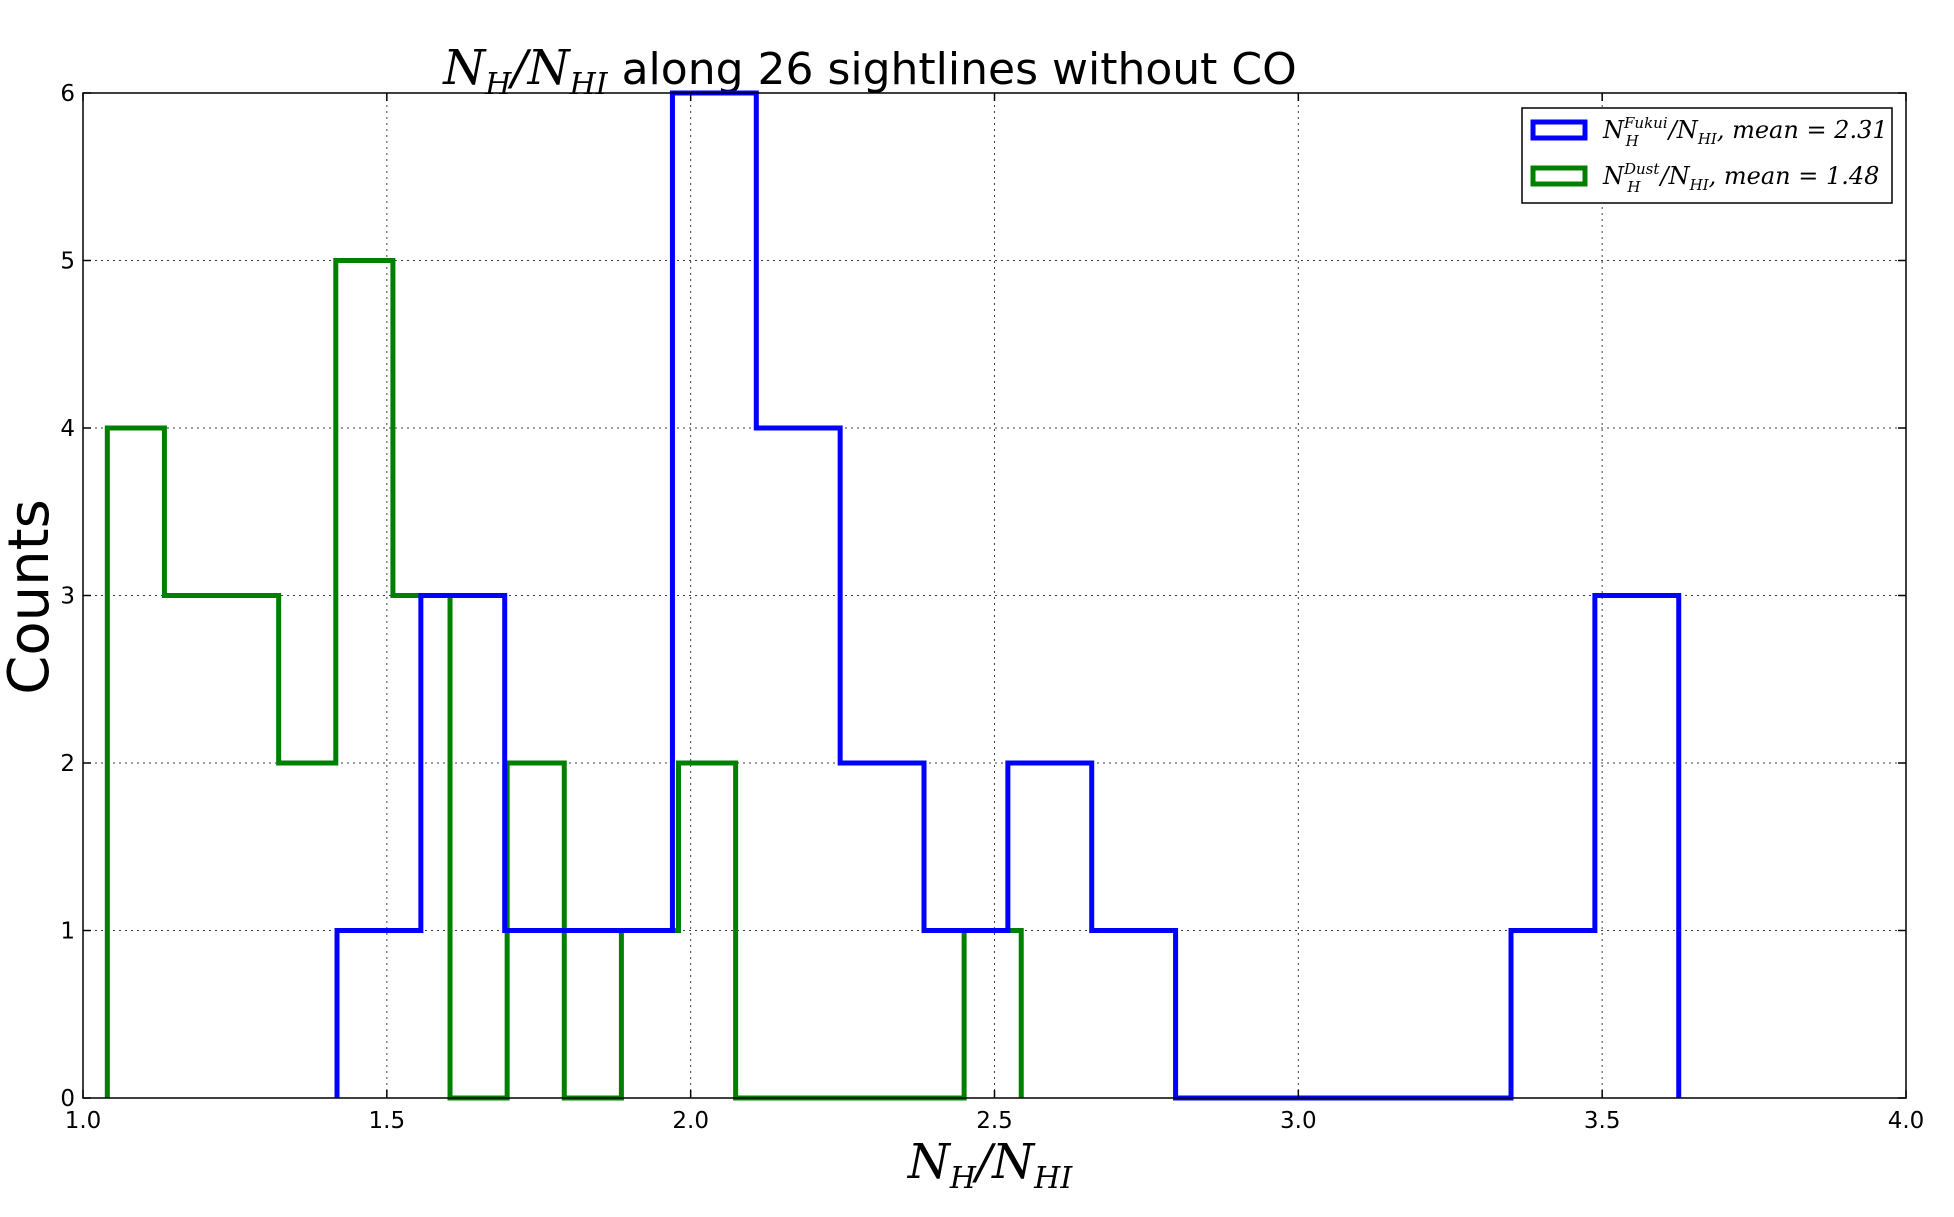  I want to click on y-tick-label: 4, so click(67, 429).